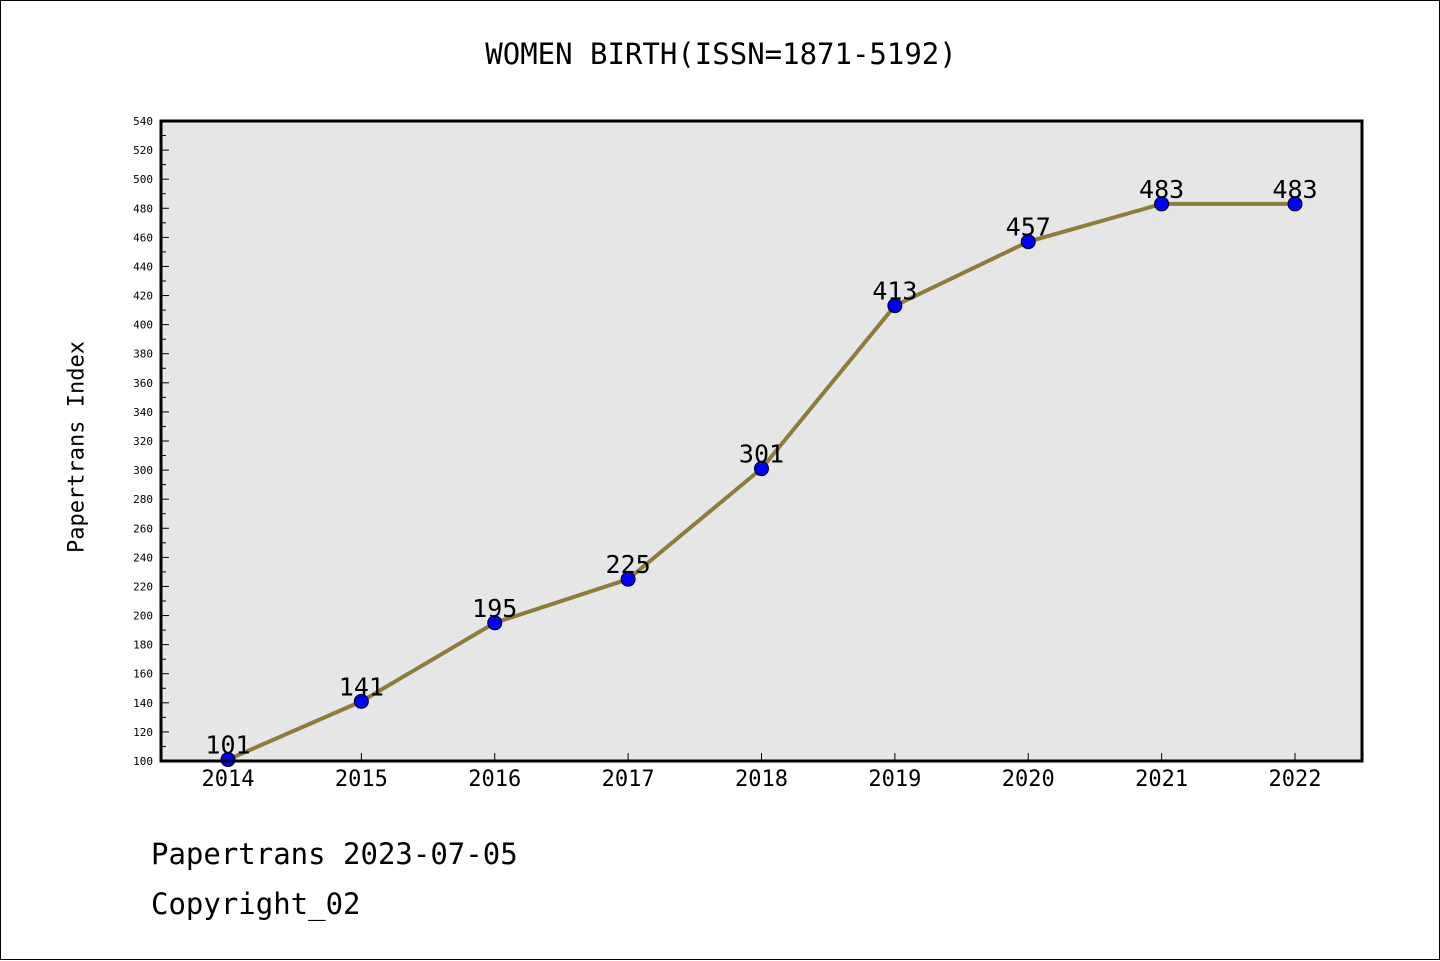 The image size is (1440, 961). Describe the element at coordinates (143, 528) in the screenshot. I see `y-tick-label: 260` at that location.